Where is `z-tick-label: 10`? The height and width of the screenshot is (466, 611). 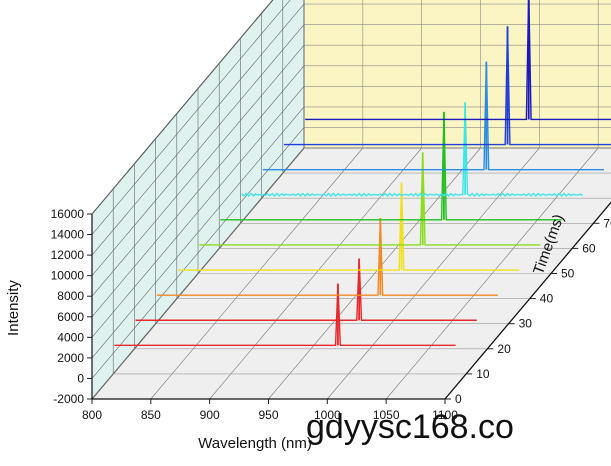 z-tick-label: 10 is located at coordinates (483, 374).